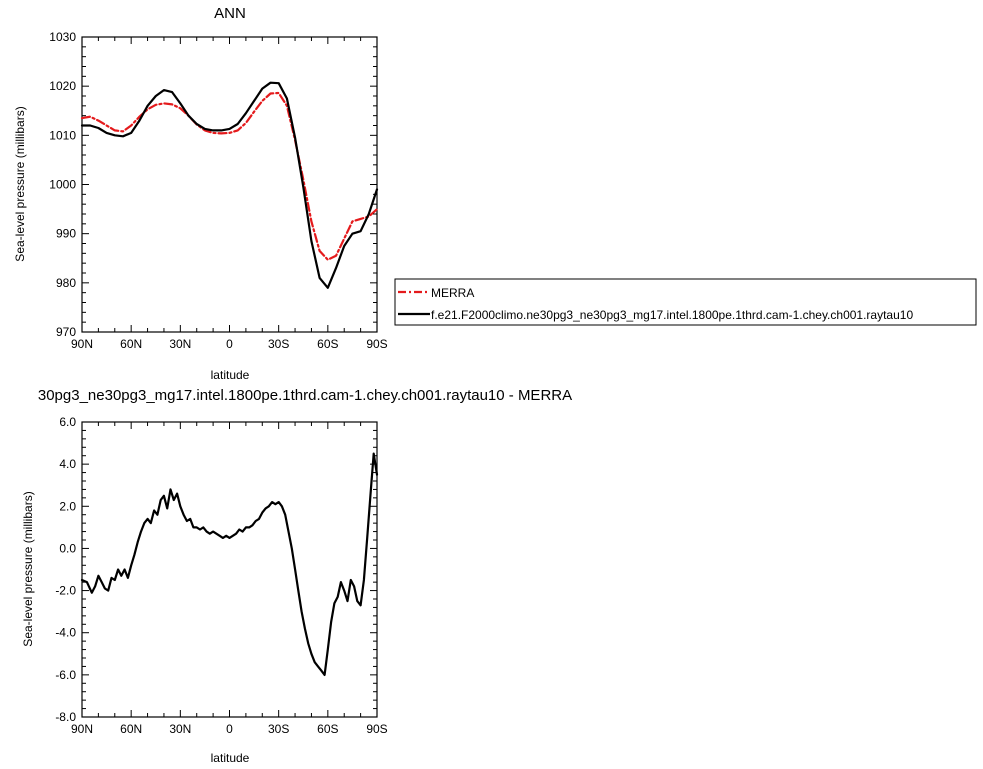 The height and width of the screenshot is (769, 983). What do you see at coordinates (230, 758) in the screenshot?
I see `bottom-x-axis-label: latitude` at bounding box center [230, 758].